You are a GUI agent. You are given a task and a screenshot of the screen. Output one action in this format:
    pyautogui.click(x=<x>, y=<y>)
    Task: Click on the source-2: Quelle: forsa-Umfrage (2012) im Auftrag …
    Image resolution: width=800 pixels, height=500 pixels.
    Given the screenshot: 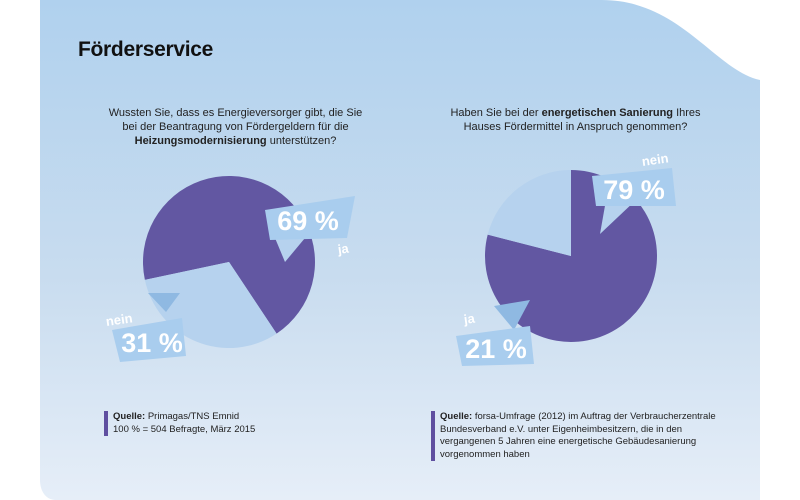 What is the action you would take?
    pyautogui.click(x=585, y=436)
    